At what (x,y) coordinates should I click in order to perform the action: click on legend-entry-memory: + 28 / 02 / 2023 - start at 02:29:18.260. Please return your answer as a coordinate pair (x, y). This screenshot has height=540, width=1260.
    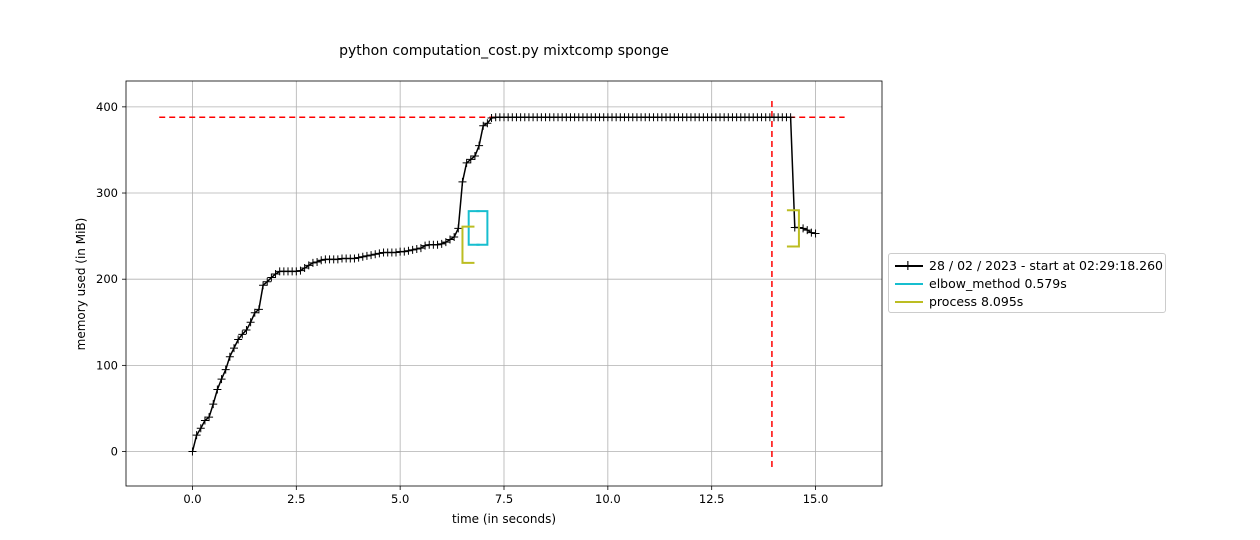
    Looking at the image, I should click on (1028, 266).